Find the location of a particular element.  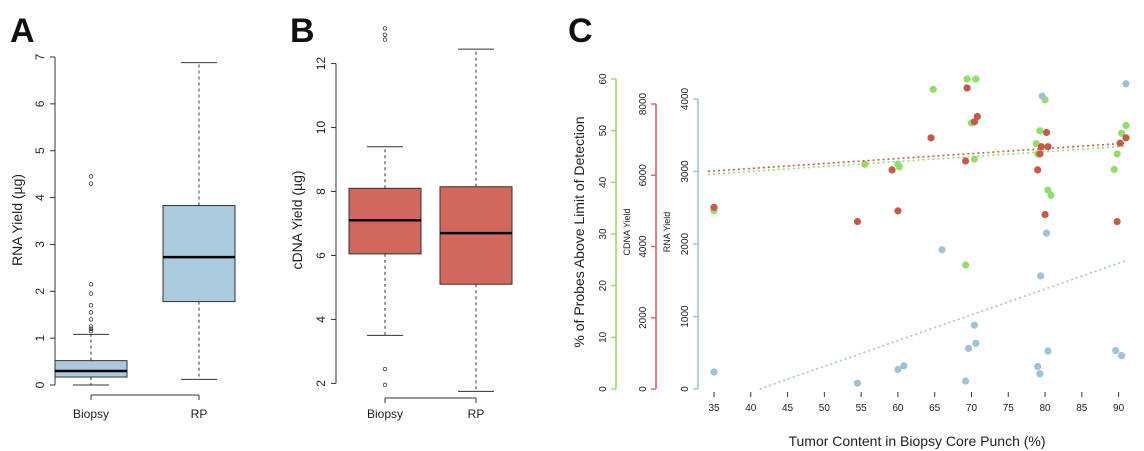

panel-c-pct-axis-tick-label: 40 is located at coordinates (603, 182).